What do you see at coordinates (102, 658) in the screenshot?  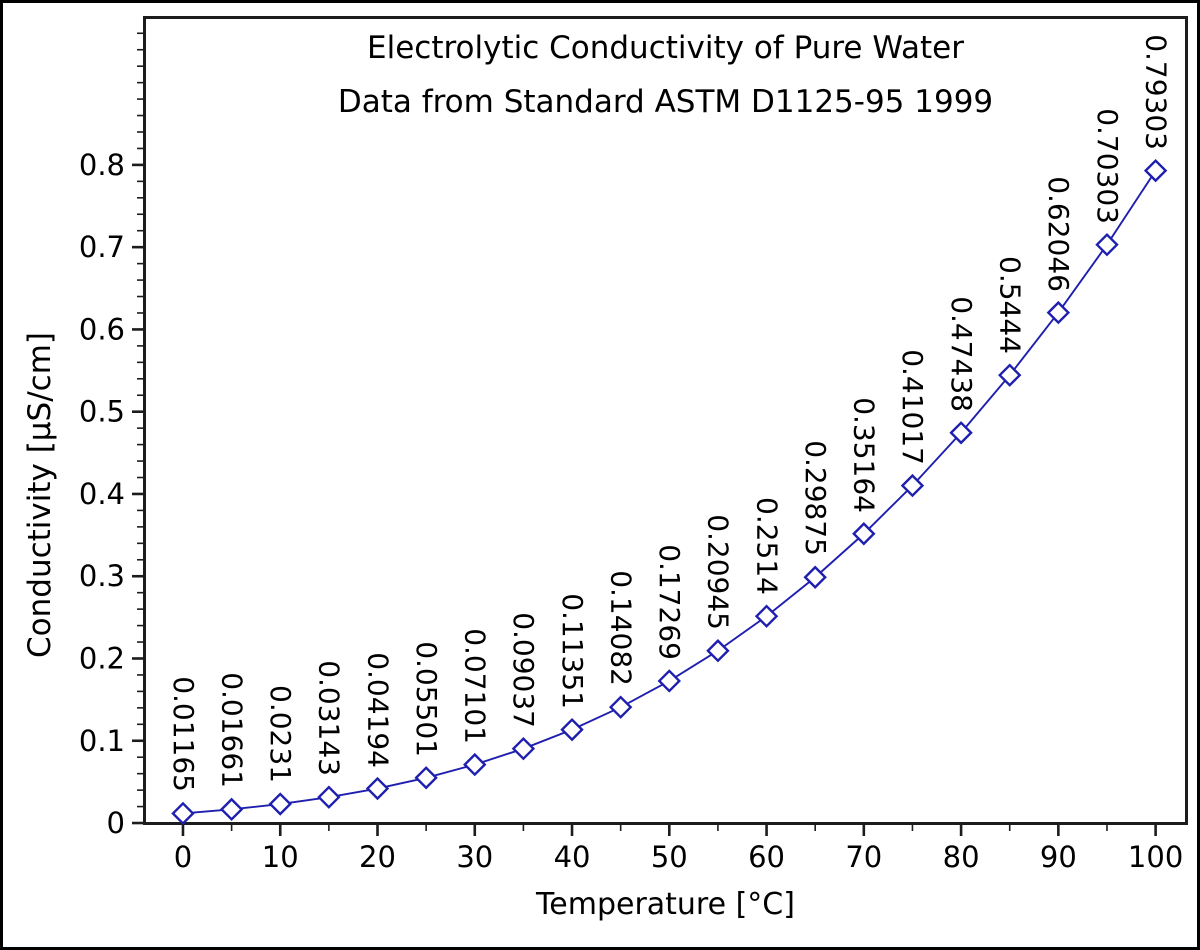 I see `y-tick-label: 0.2` at bounding box center [102, 658].